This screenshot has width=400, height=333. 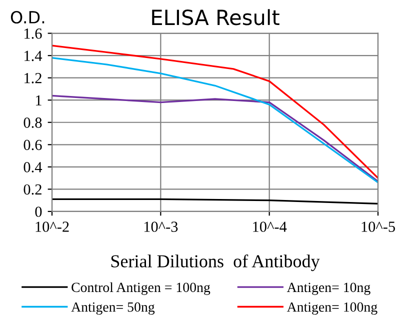 What do you see at coordinates (27, 17) in the screenshot?
I see `y-axis-title: O.D.` at bounding box center [27, 17].